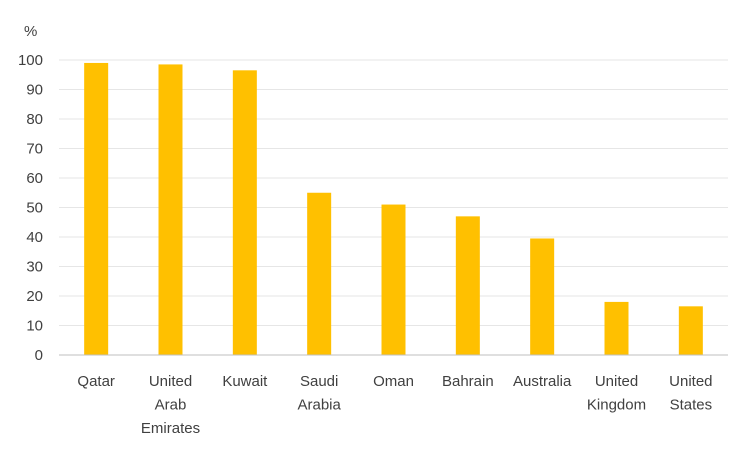  What do you see at coordinates (244, 212) in the screenshot?
I see `bar-kuwait` at bounding box center [244, 212].